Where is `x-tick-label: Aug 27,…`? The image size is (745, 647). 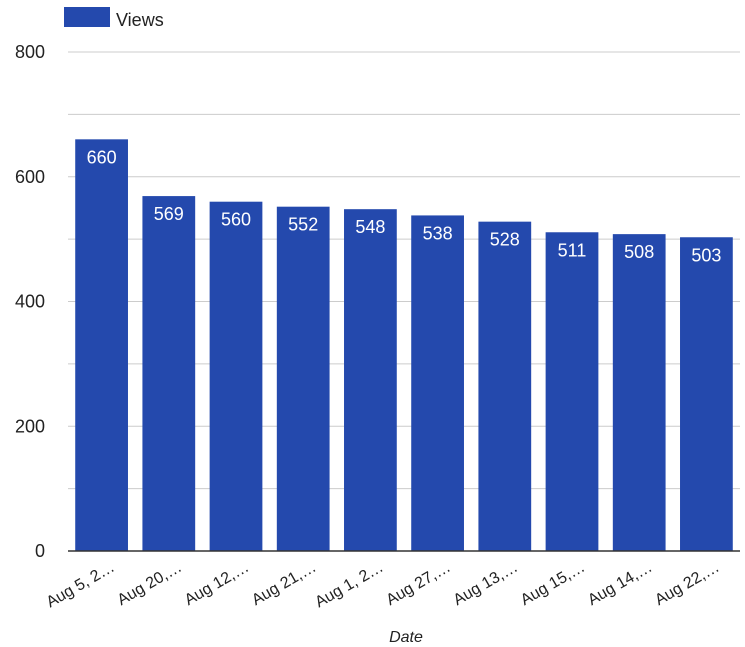
x-tick-label: Aug 27,… is located at coordinates (418, 584).